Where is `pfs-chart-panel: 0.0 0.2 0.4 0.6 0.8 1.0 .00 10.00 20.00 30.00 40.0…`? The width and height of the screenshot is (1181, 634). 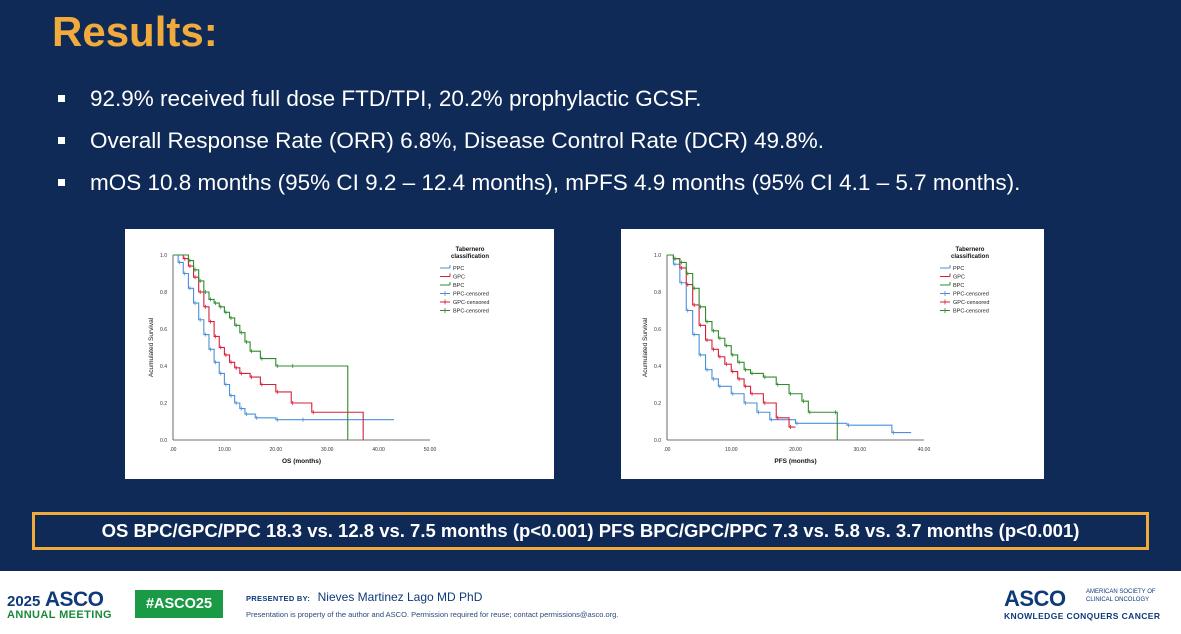 pfs-chart-panel: 0.0 0.2 0.4 0.6 0.8 1.0 .00 10.00 20.00 30.00 40.0… is located at coordinates (832, 354).